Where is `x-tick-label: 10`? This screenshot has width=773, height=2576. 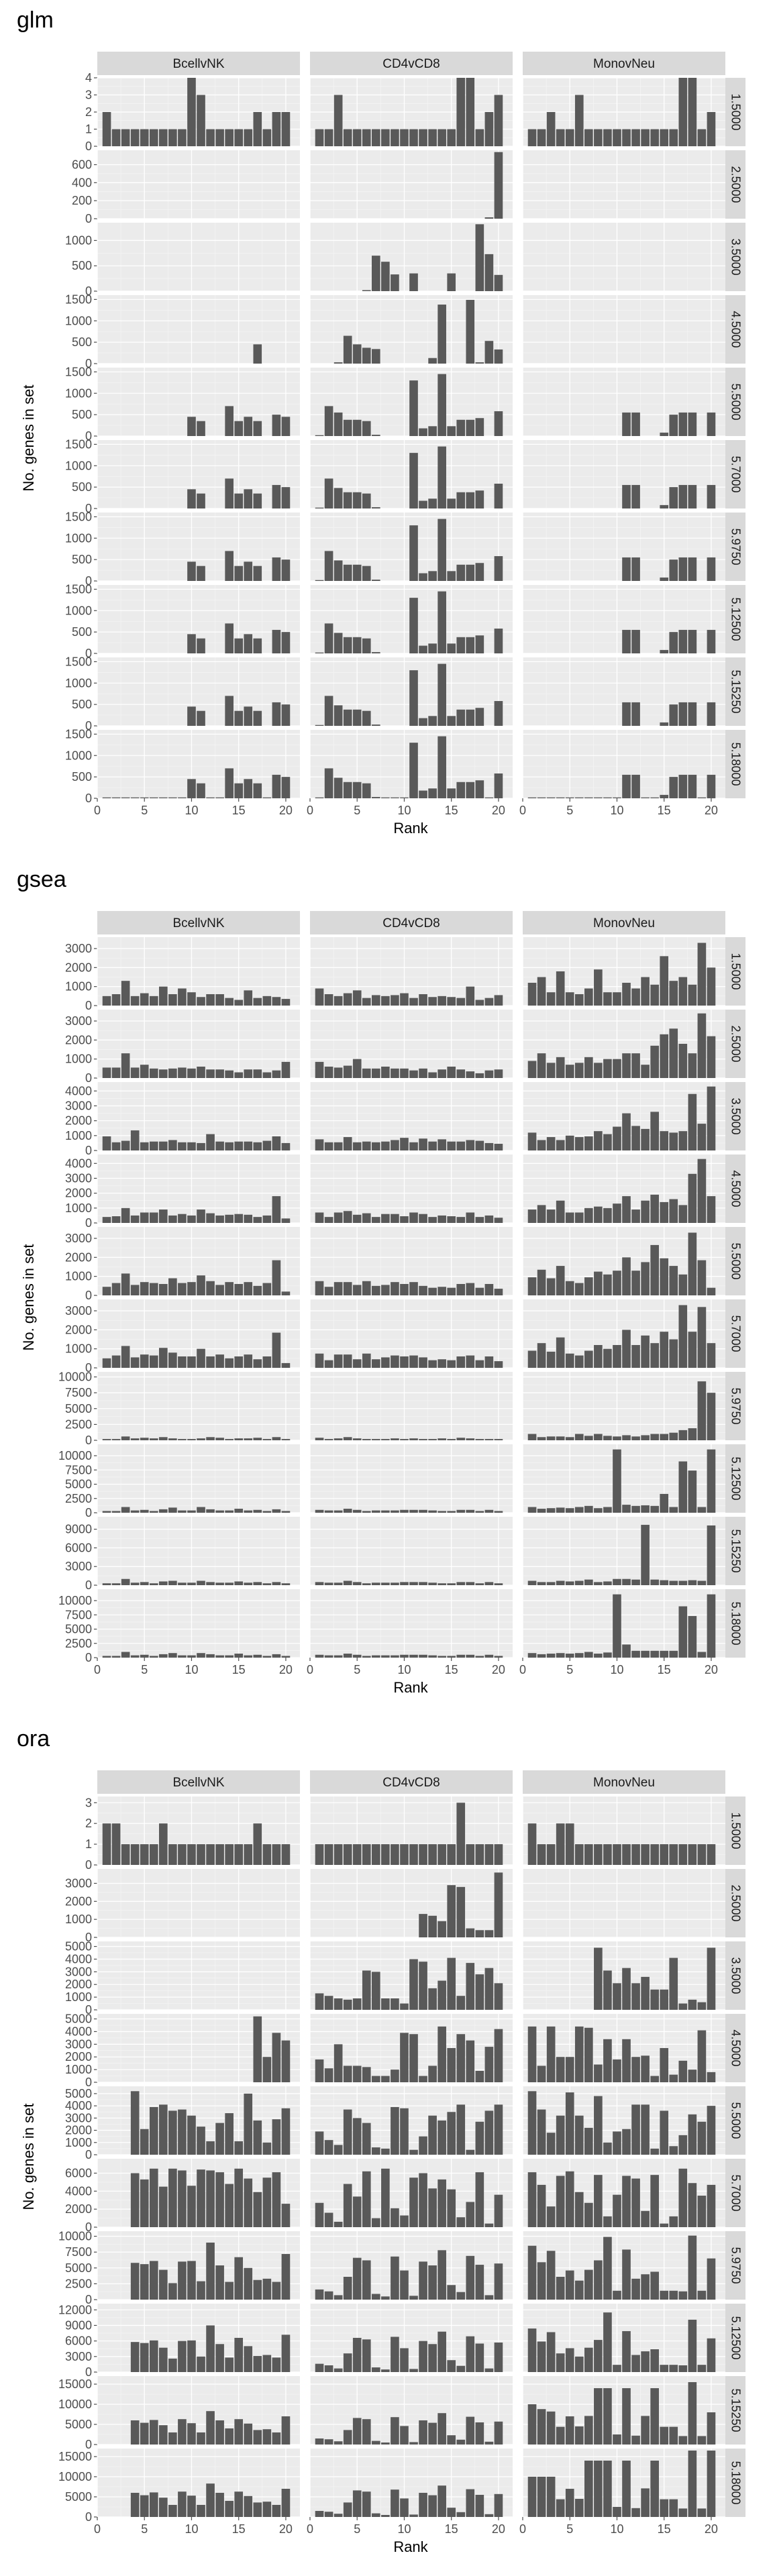
x-tick-label: 10 is located at coordinates (616, 1669).